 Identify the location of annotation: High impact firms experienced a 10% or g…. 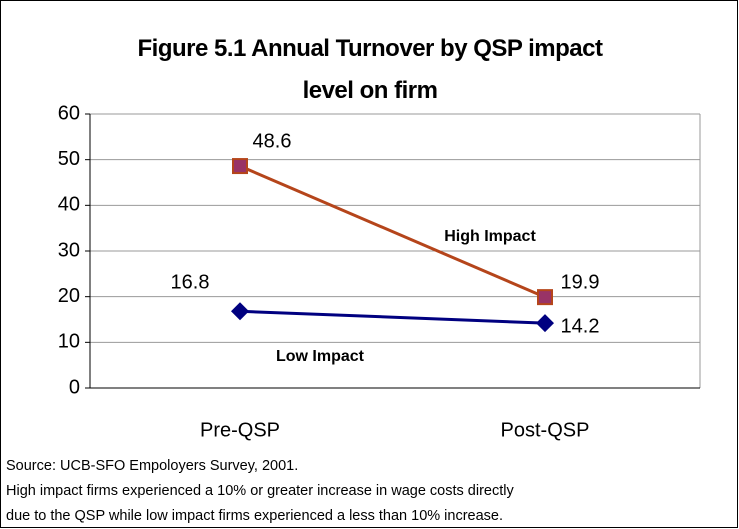
(260, 491).